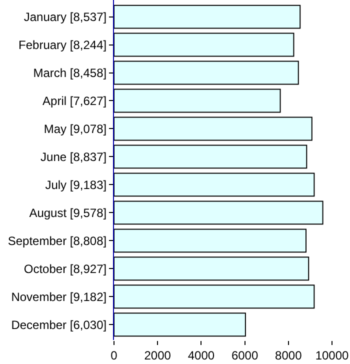 This screenshot has height=364, width=350. I want to click on y-tick-label: April [7,627], so click(74, 101).